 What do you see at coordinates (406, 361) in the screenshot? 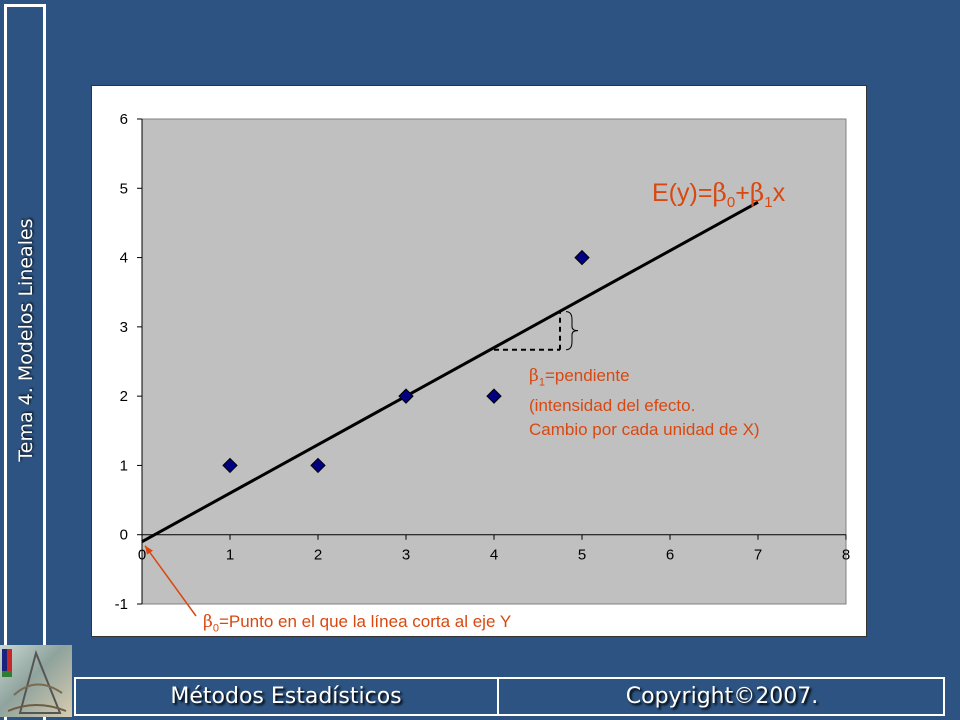
I see `data-points` at bounding box center [406, 361].